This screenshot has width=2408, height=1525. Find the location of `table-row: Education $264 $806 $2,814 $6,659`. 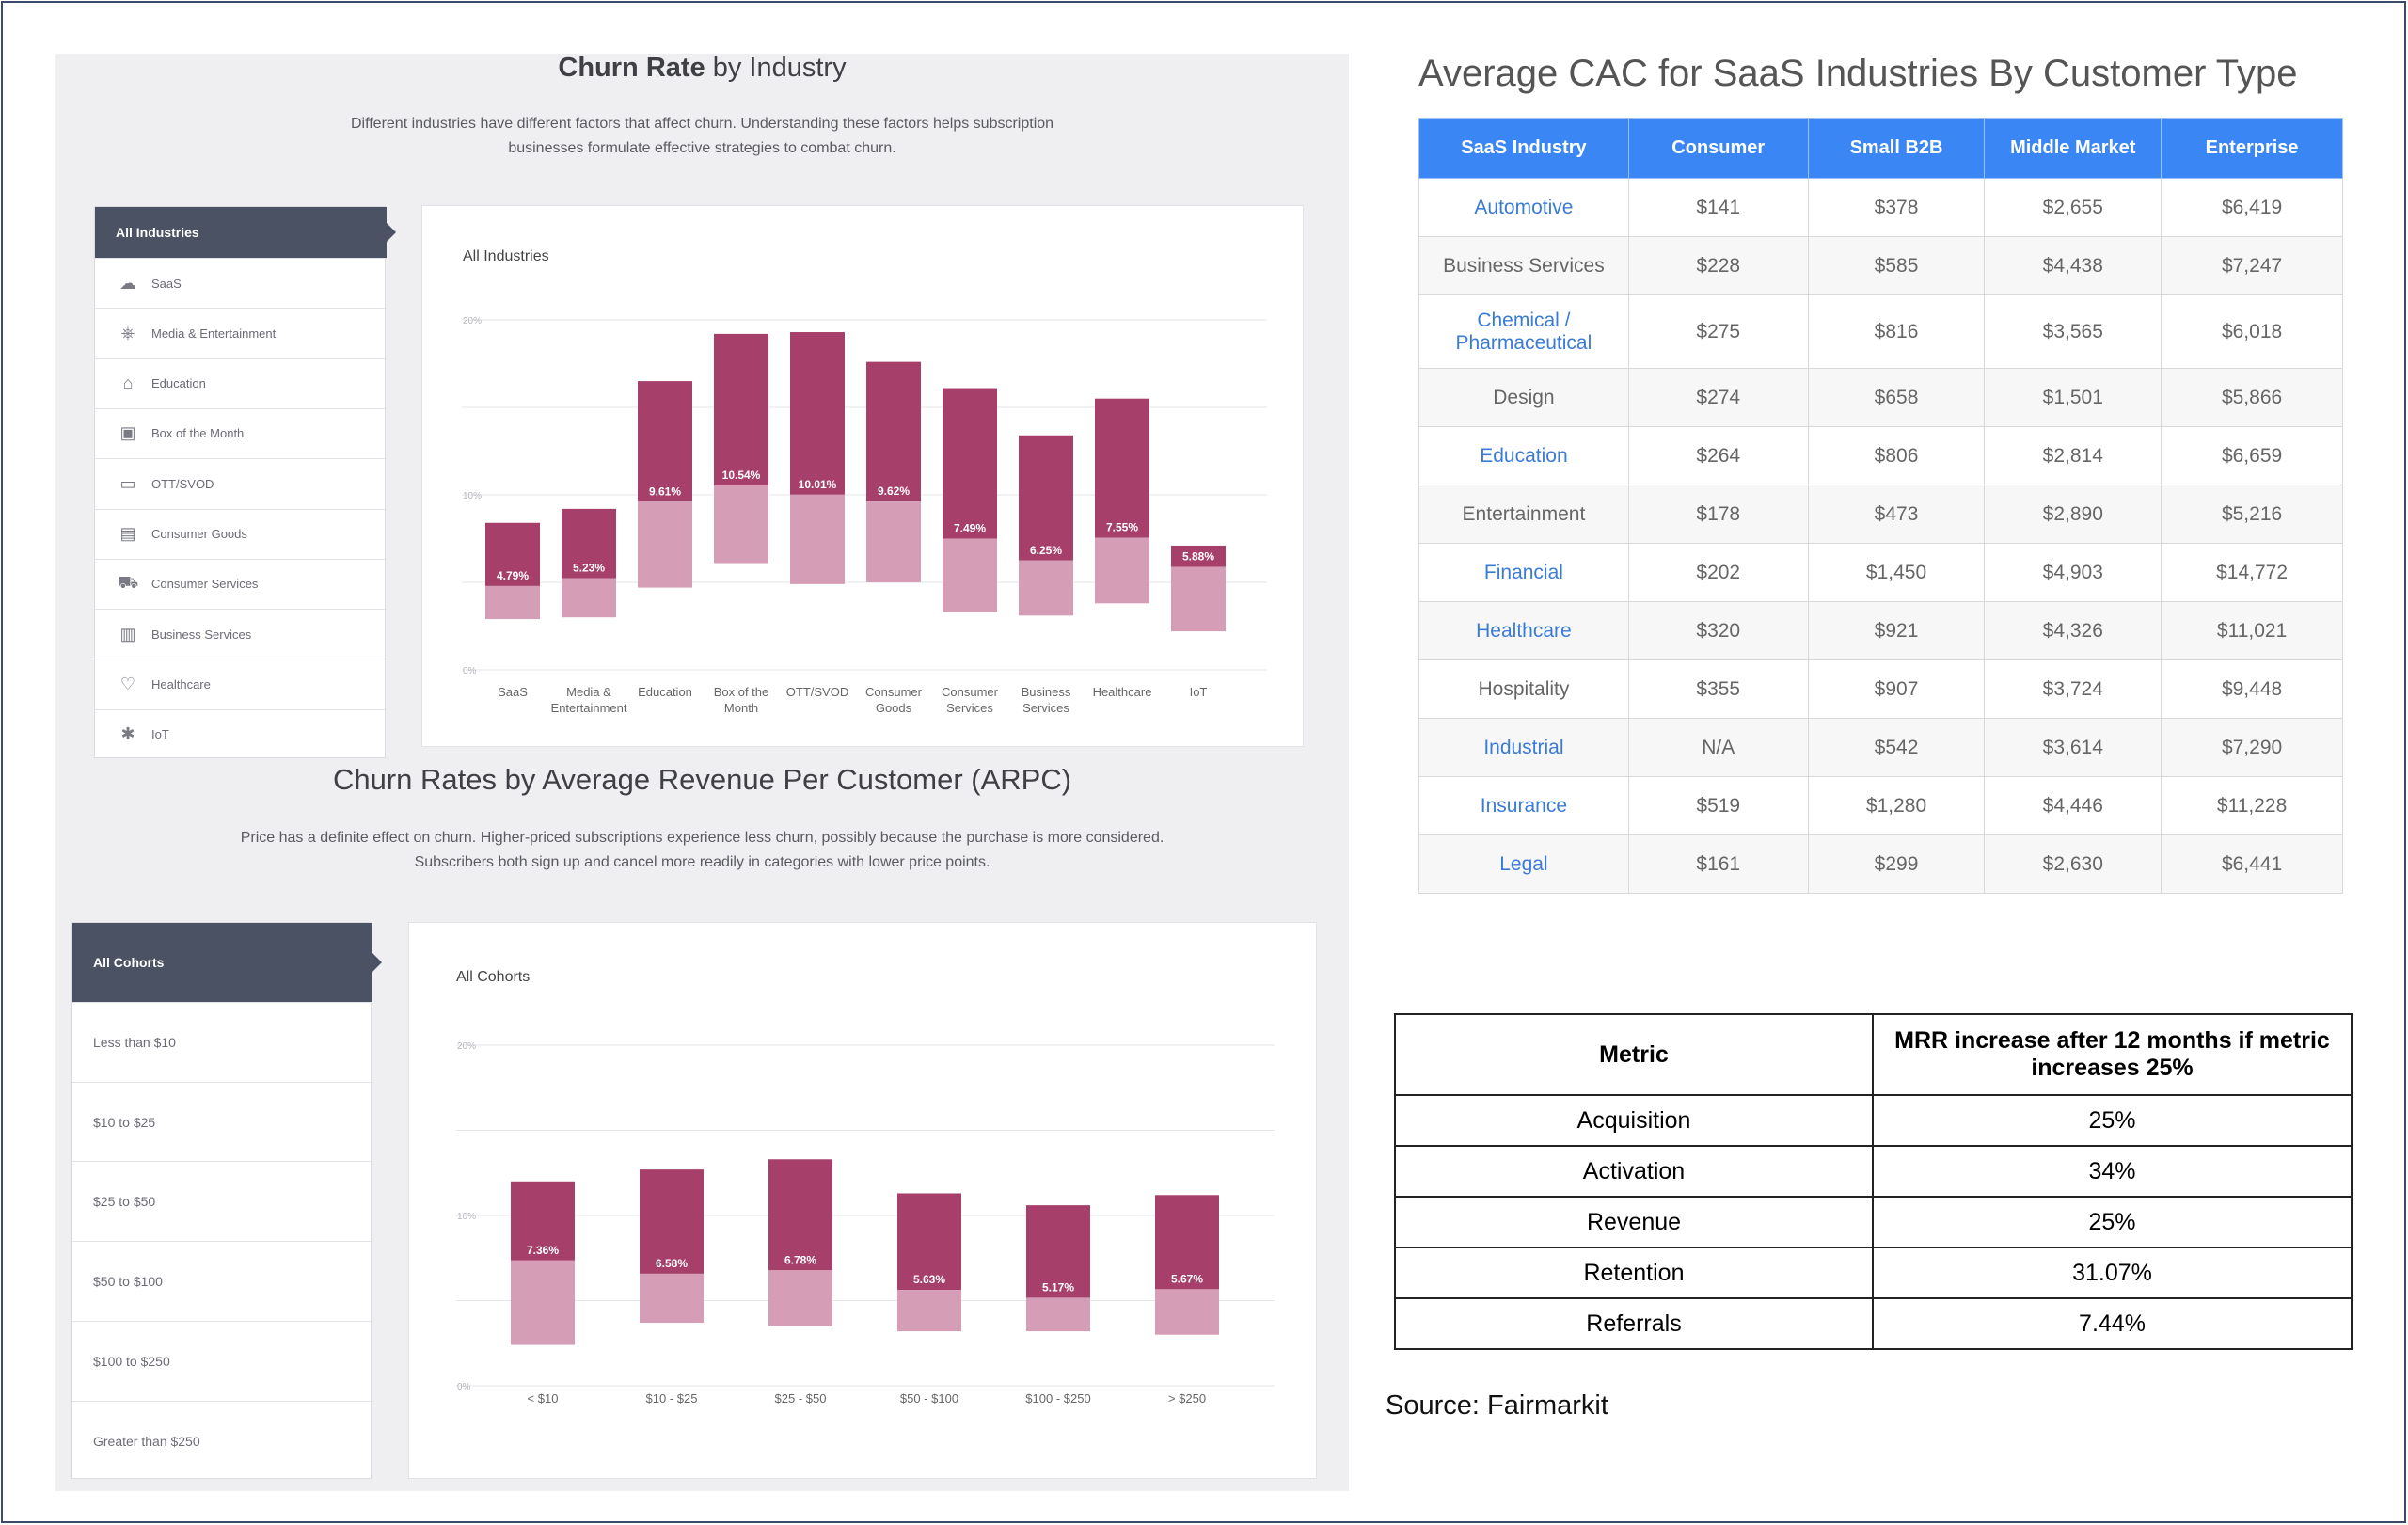

table-row: Education $264 $806 $2,814 $6,659 is located at coordinates (1881, 455).